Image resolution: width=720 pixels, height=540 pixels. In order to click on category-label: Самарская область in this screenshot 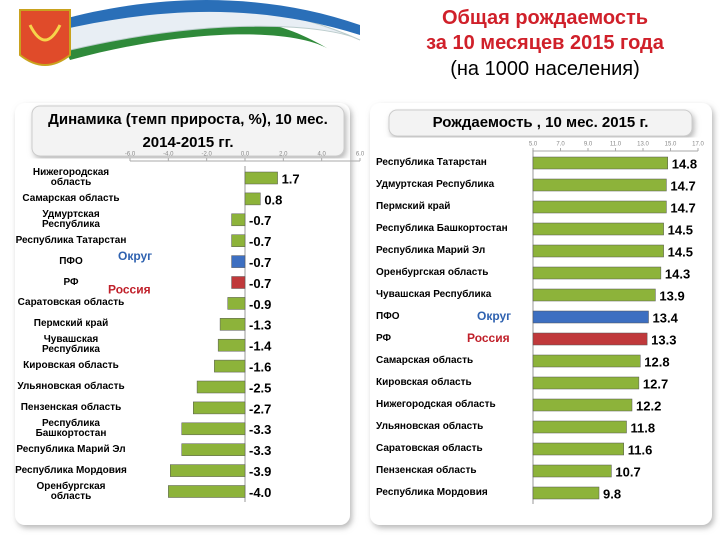, I will do `click(425, 360)`.